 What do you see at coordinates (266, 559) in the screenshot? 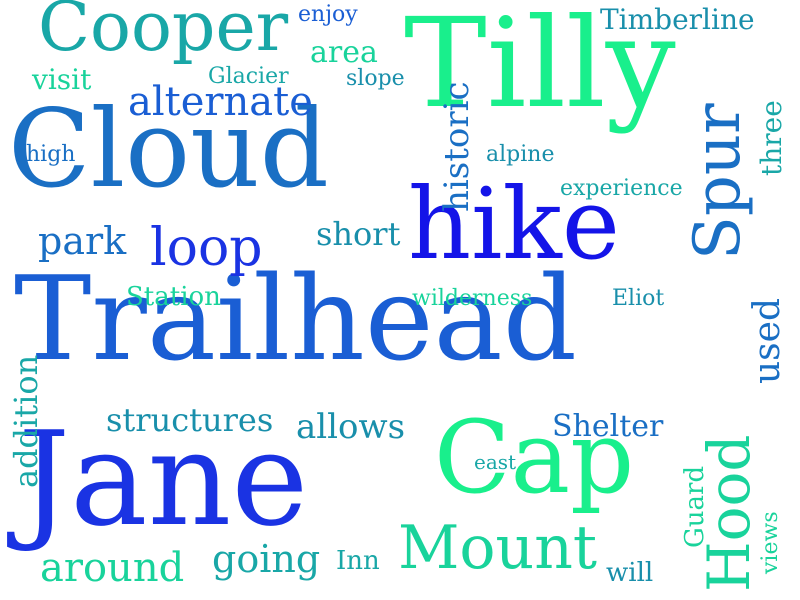
I see `word-going: going` at bounding box center [266, 559].